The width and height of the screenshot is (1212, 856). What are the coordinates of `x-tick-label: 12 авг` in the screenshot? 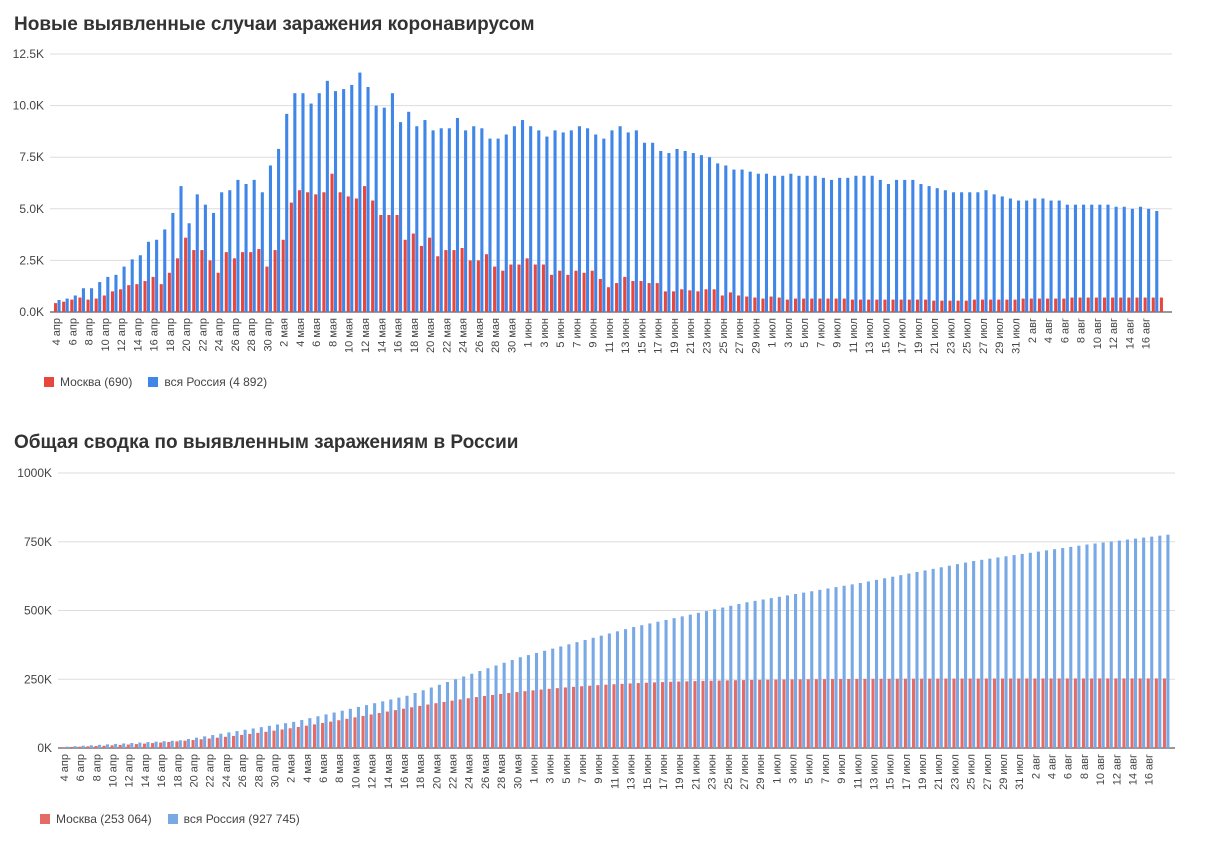 It's located at (1117, 769).